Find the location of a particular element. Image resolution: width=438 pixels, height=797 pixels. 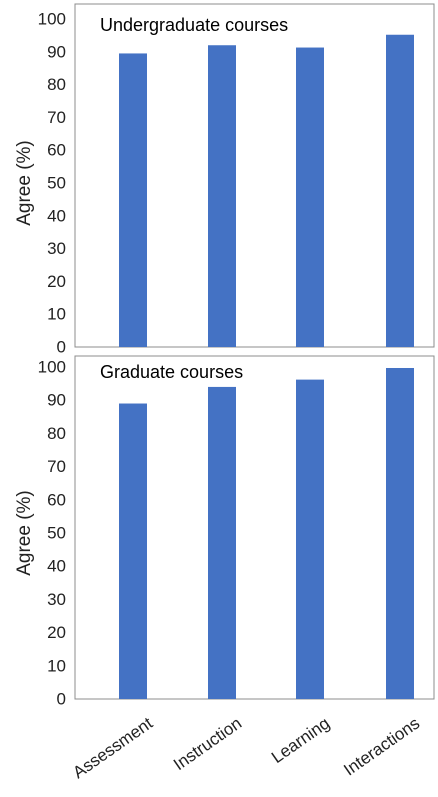

panel-title: Graduate courses is located at coordinates (171, 372).